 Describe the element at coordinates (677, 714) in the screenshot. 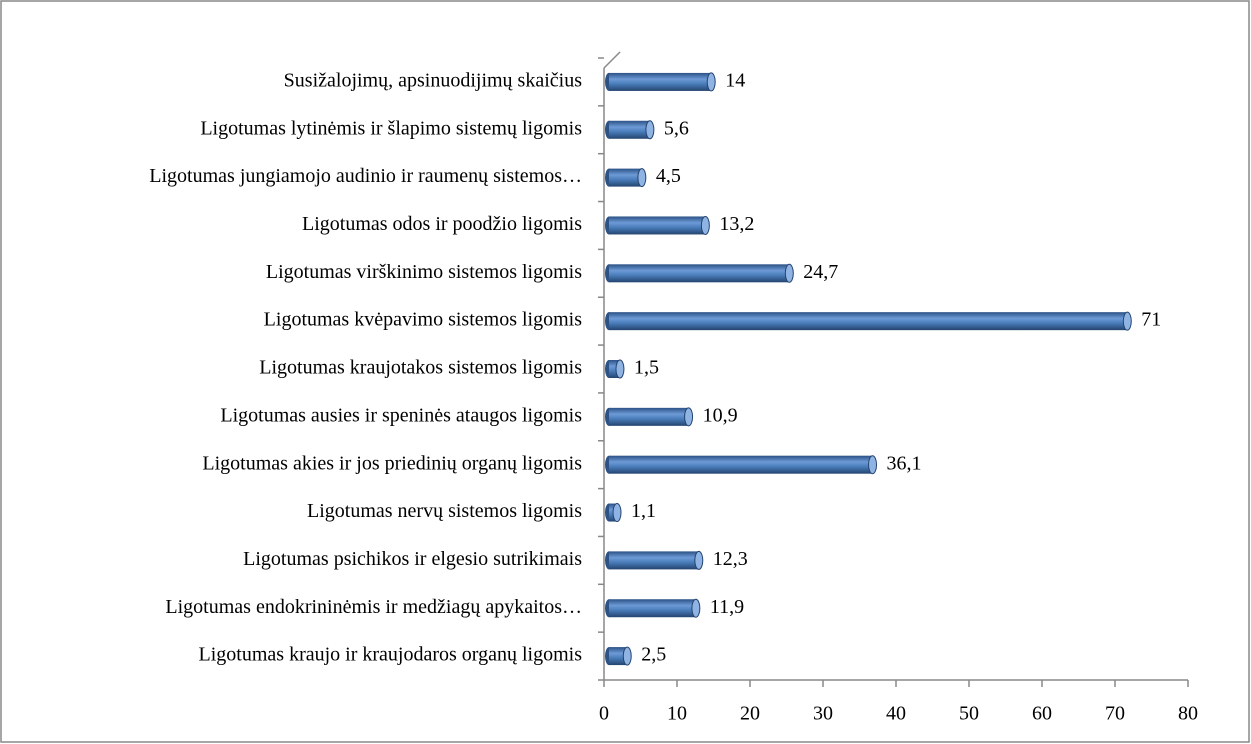

I see `x-tick-label: 10` at that location.